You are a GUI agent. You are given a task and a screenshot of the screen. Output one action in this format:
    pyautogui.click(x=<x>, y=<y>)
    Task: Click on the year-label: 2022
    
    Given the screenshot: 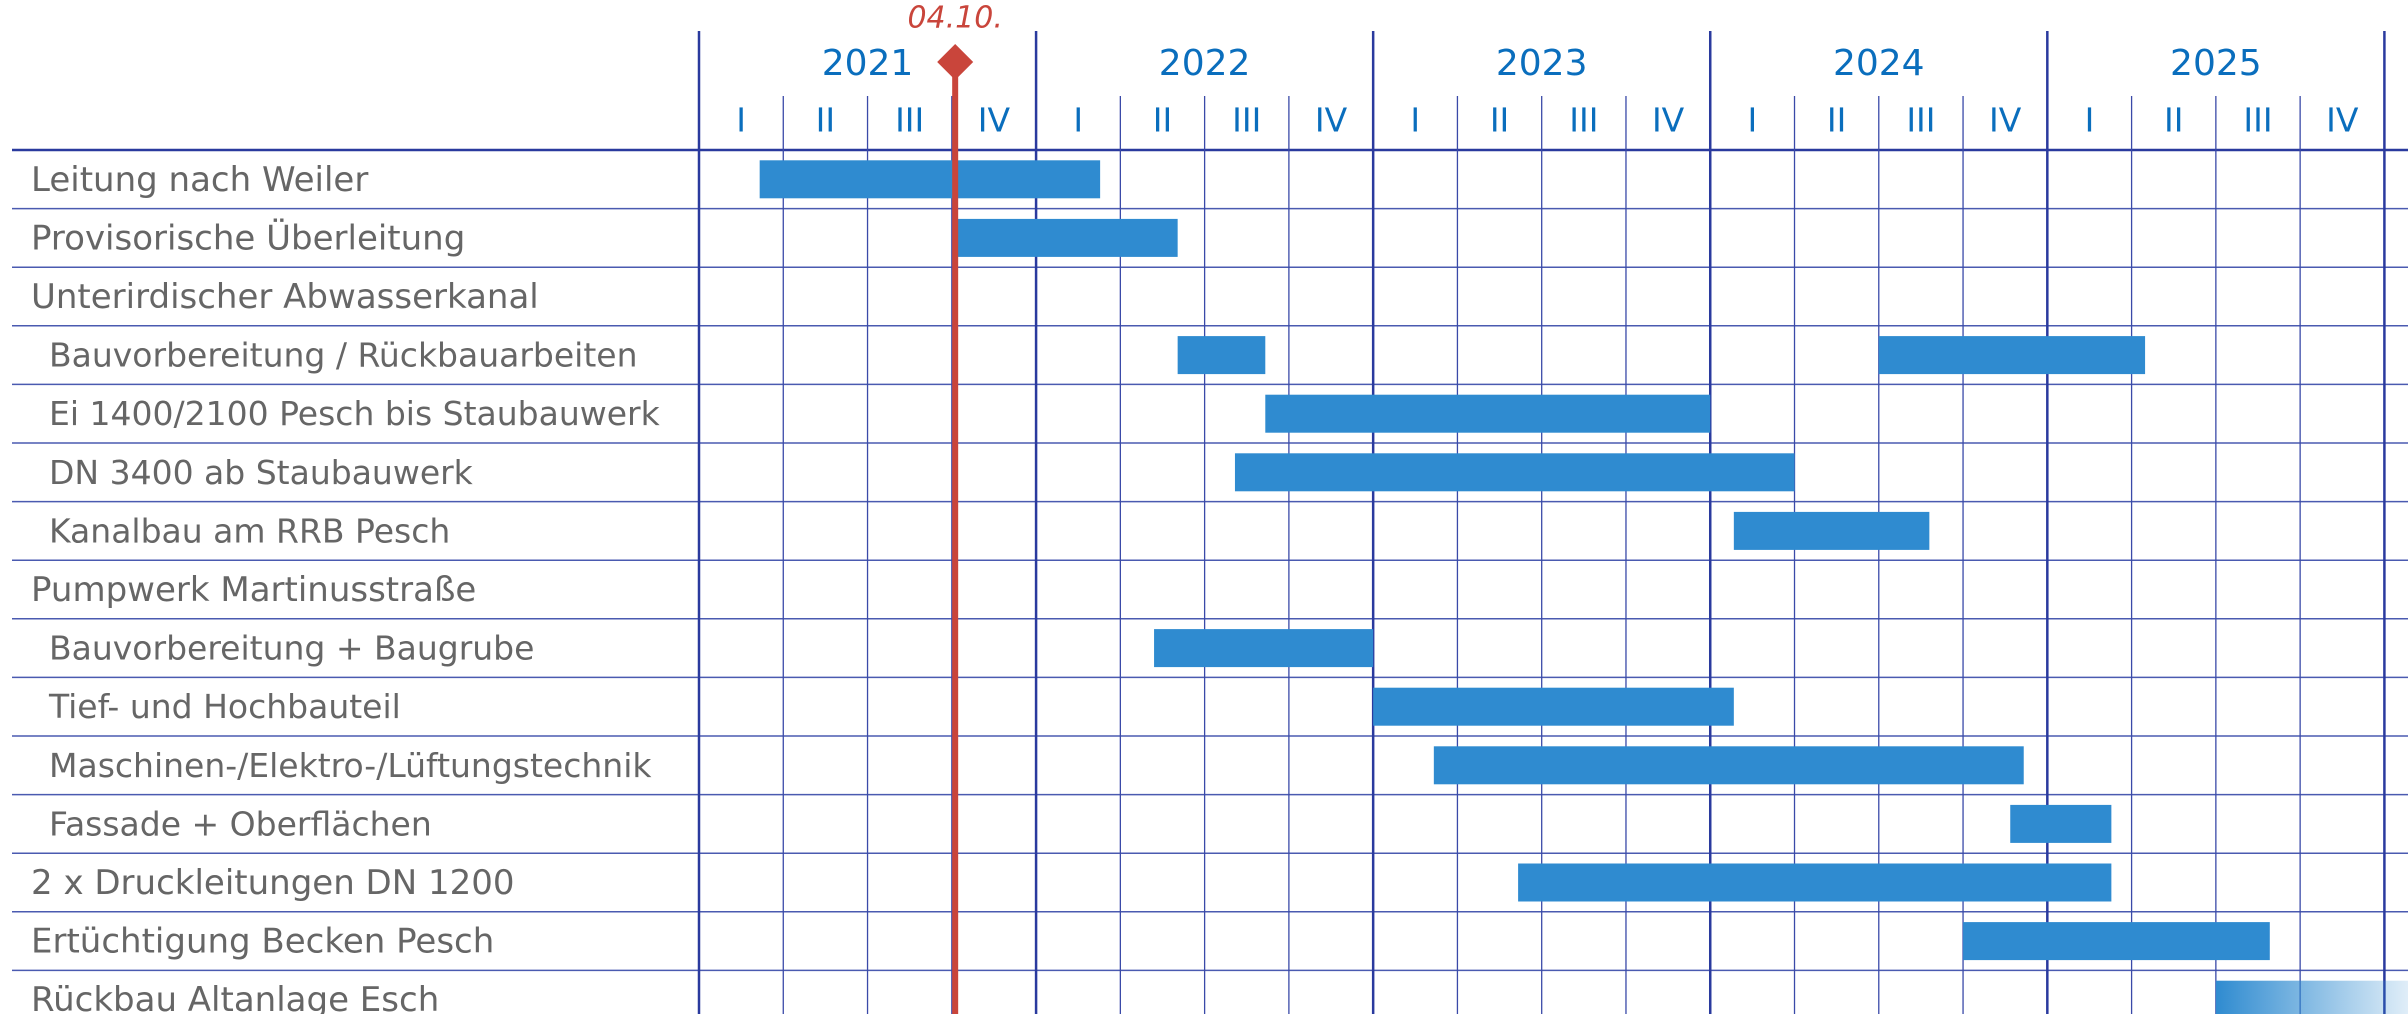 What is the action you would take?
    pyautogui.click(x=1205, y=63)
    